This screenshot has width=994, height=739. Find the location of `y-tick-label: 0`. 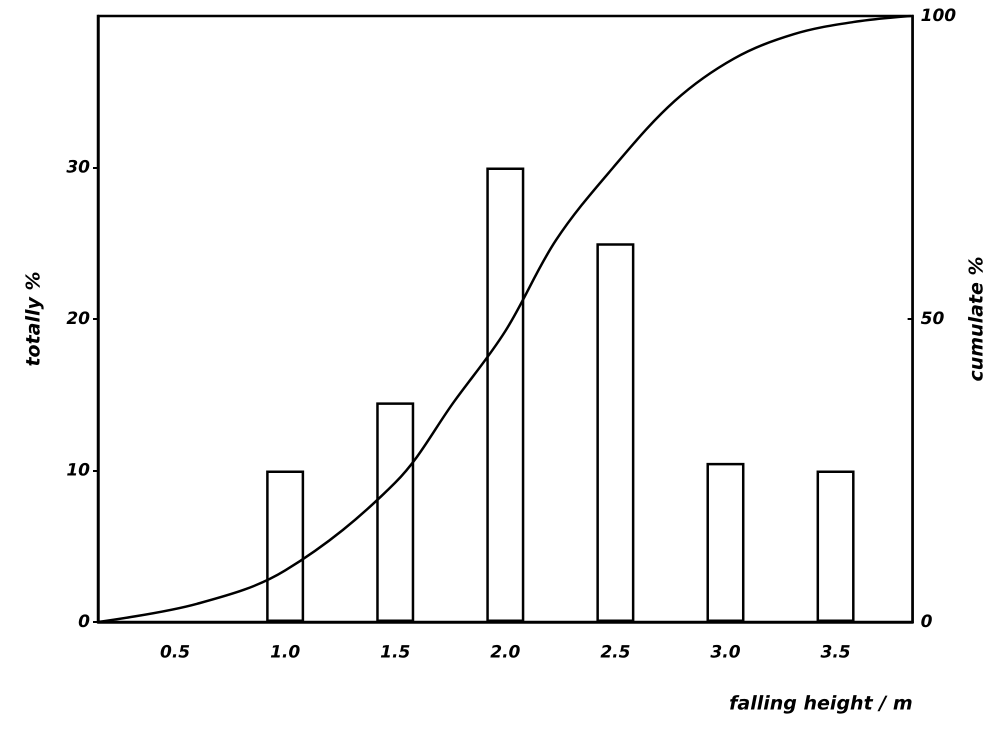

y-tick-label: 0 is located at coordinates (84, 622).